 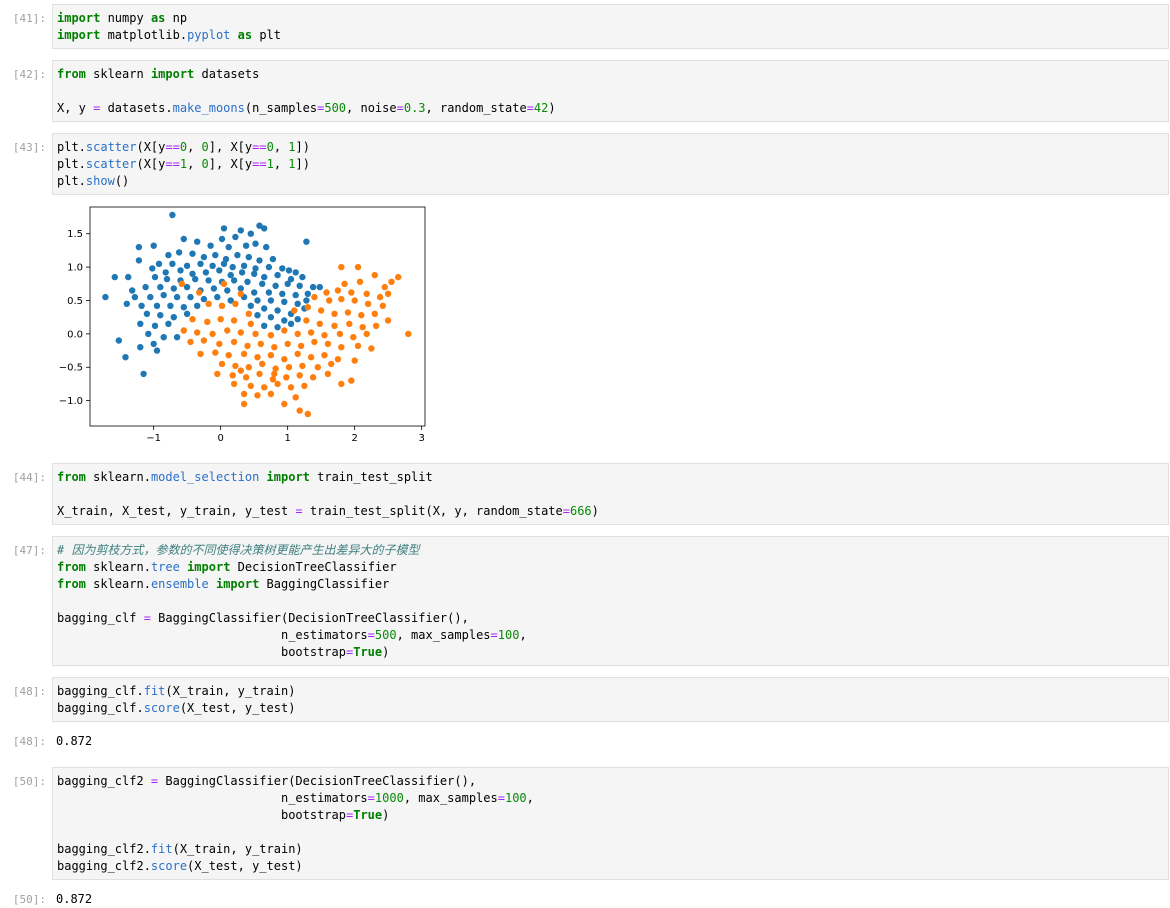 I want to click on code-token: import, so click(x=79, y=18).